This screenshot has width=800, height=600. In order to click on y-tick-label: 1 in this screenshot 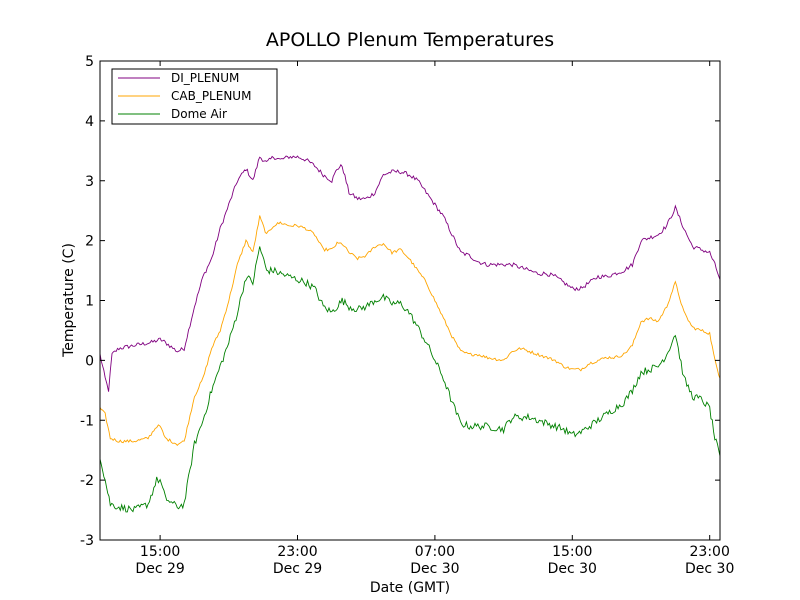, I will do `click(89, 302)`.